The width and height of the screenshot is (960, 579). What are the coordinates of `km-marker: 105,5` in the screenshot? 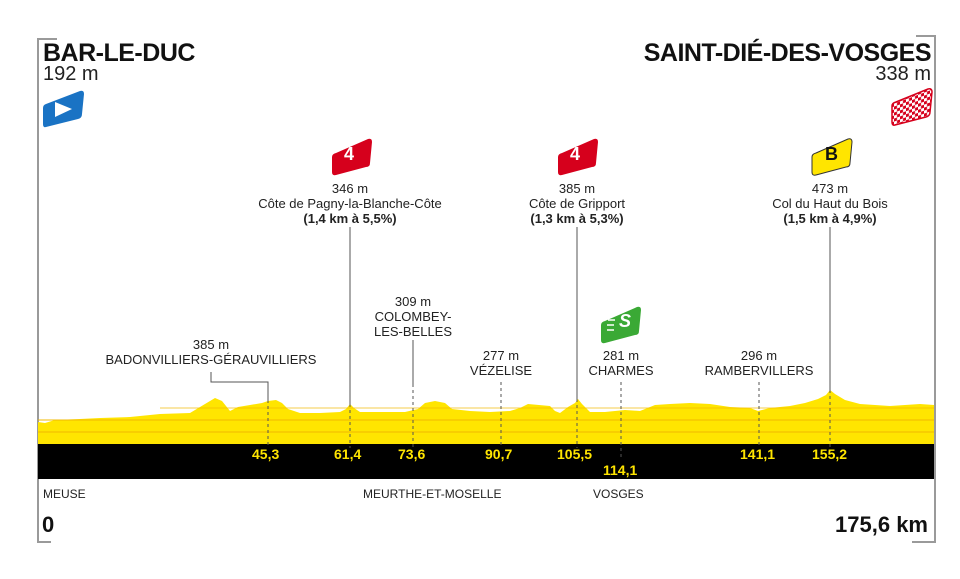 It's located at (575, 454).